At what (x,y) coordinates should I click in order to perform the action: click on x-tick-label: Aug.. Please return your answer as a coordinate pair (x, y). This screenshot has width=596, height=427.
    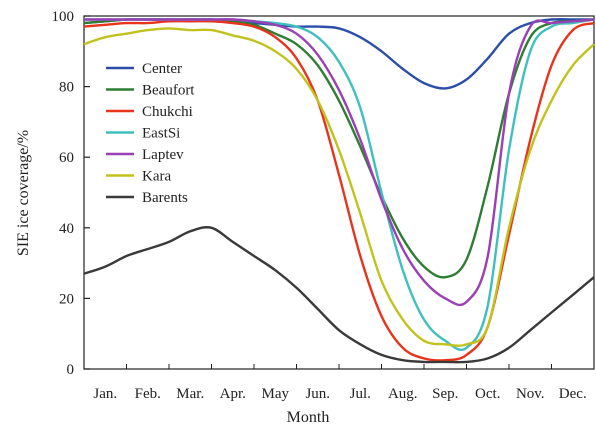
    Looking at the image, I should click on (403, 394).